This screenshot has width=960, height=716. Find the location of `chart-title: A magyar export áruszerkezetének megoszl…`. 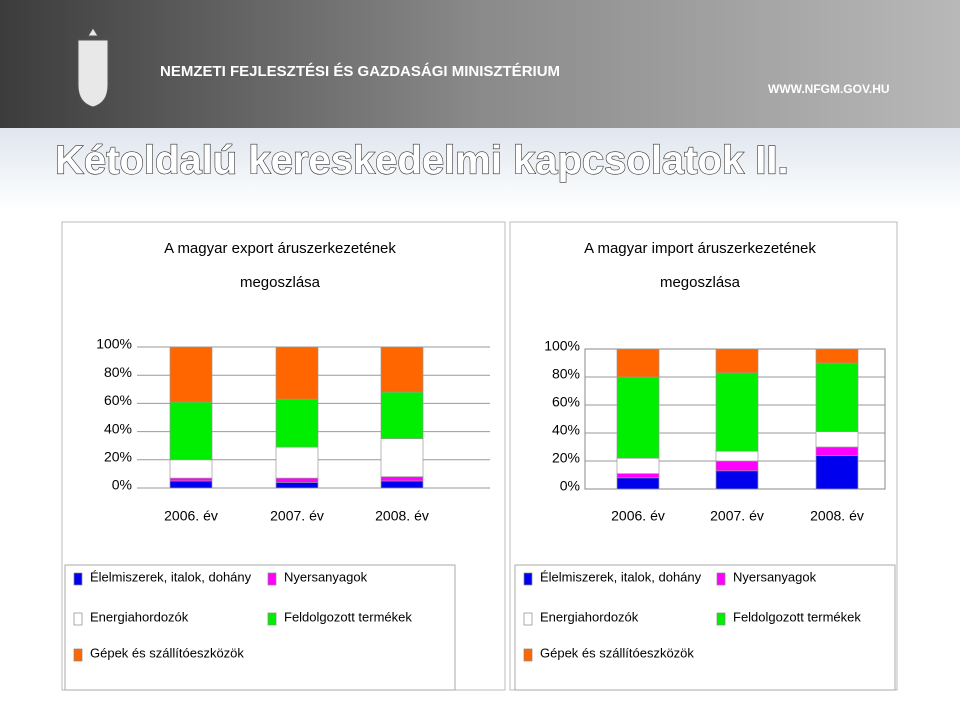

chart-title: A magyar export áruszerkezetének megoszl… is located at coordinates (280, 265).